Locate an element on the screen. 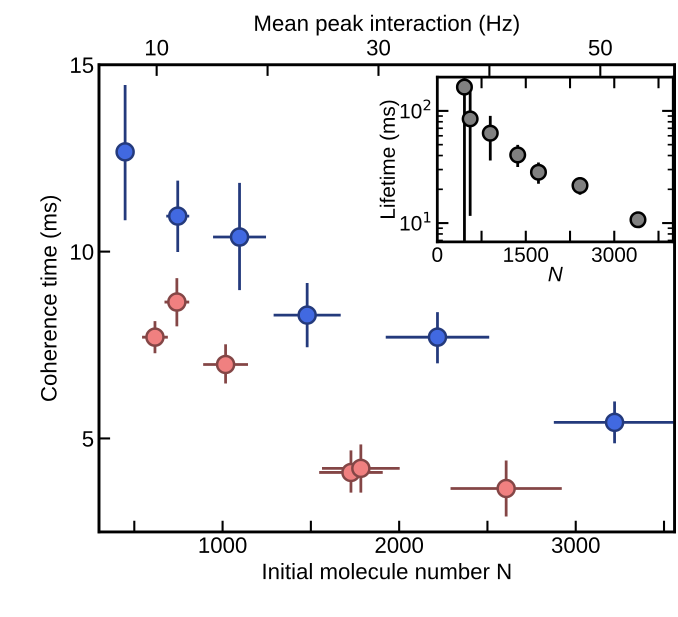 Image resolution: width=678 pixels, height=617 pixels. y-axis-title: Coherence time (ms) is located at coordinates (51, 298).